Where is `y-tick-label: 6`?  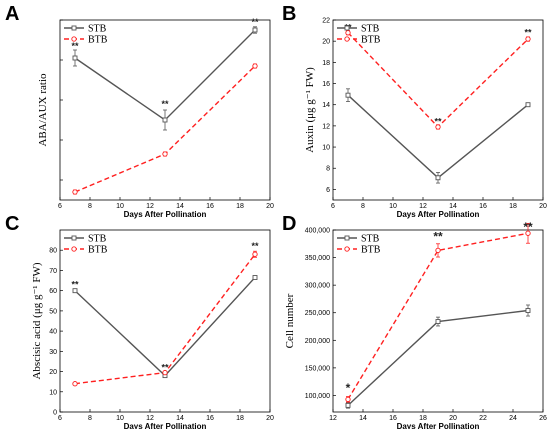 y-tick-label: 6 is located at coordinates (328, 190).